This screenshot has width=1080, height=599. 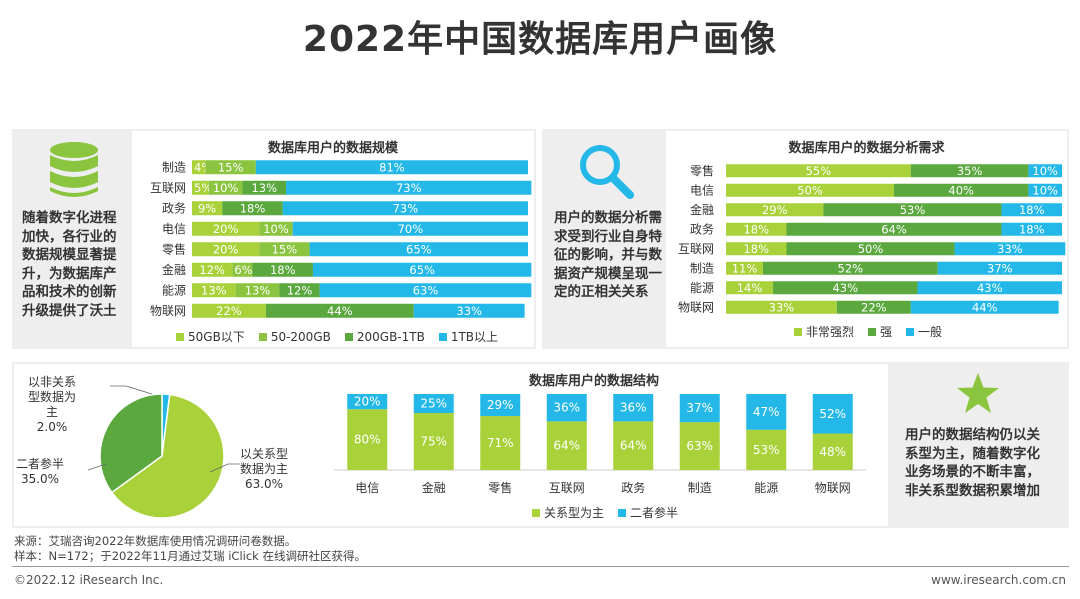 What do you see at coordinates (699, 408) in the screenshot?
I see `data-label: 37%` at bounding box center [699, 408].